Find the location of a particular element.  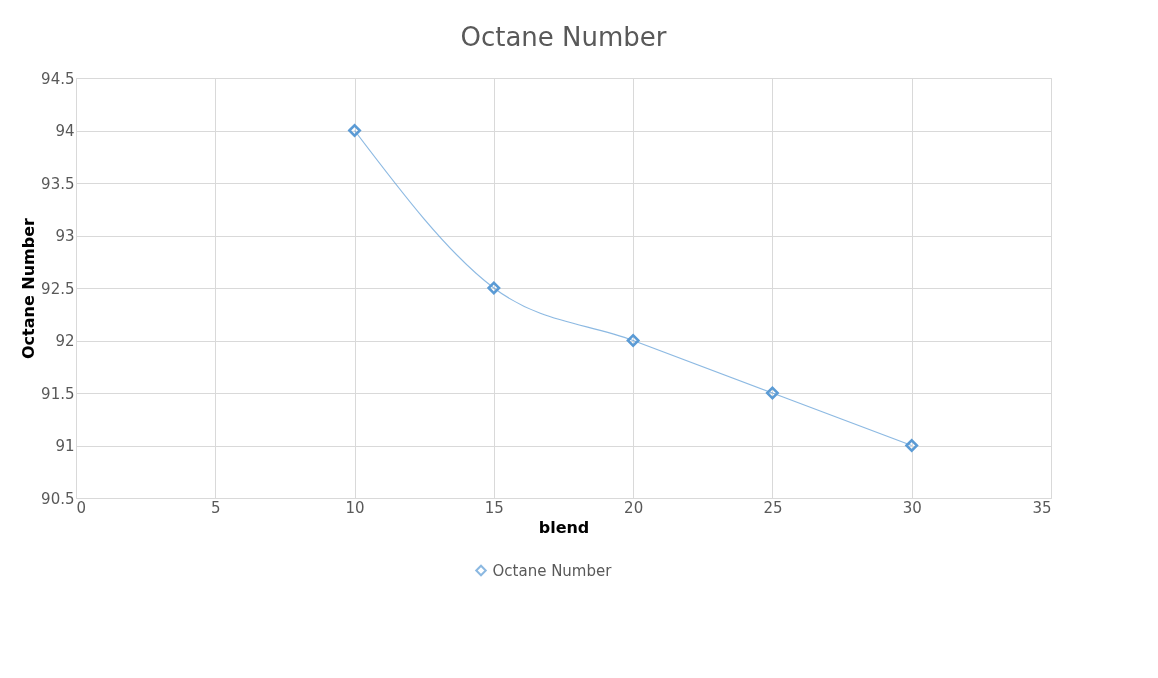

x-tick-label: 0 is located at coordinates (81, 507).